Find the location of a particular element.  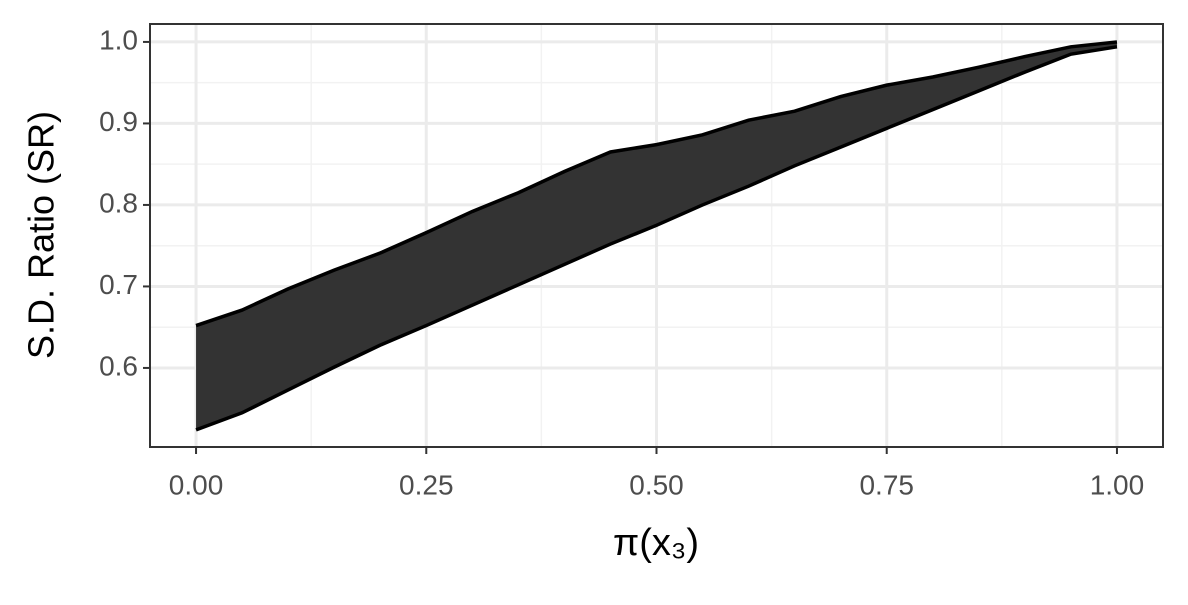

y-tick-label: 0.9 is located at coordinates (118, 121).